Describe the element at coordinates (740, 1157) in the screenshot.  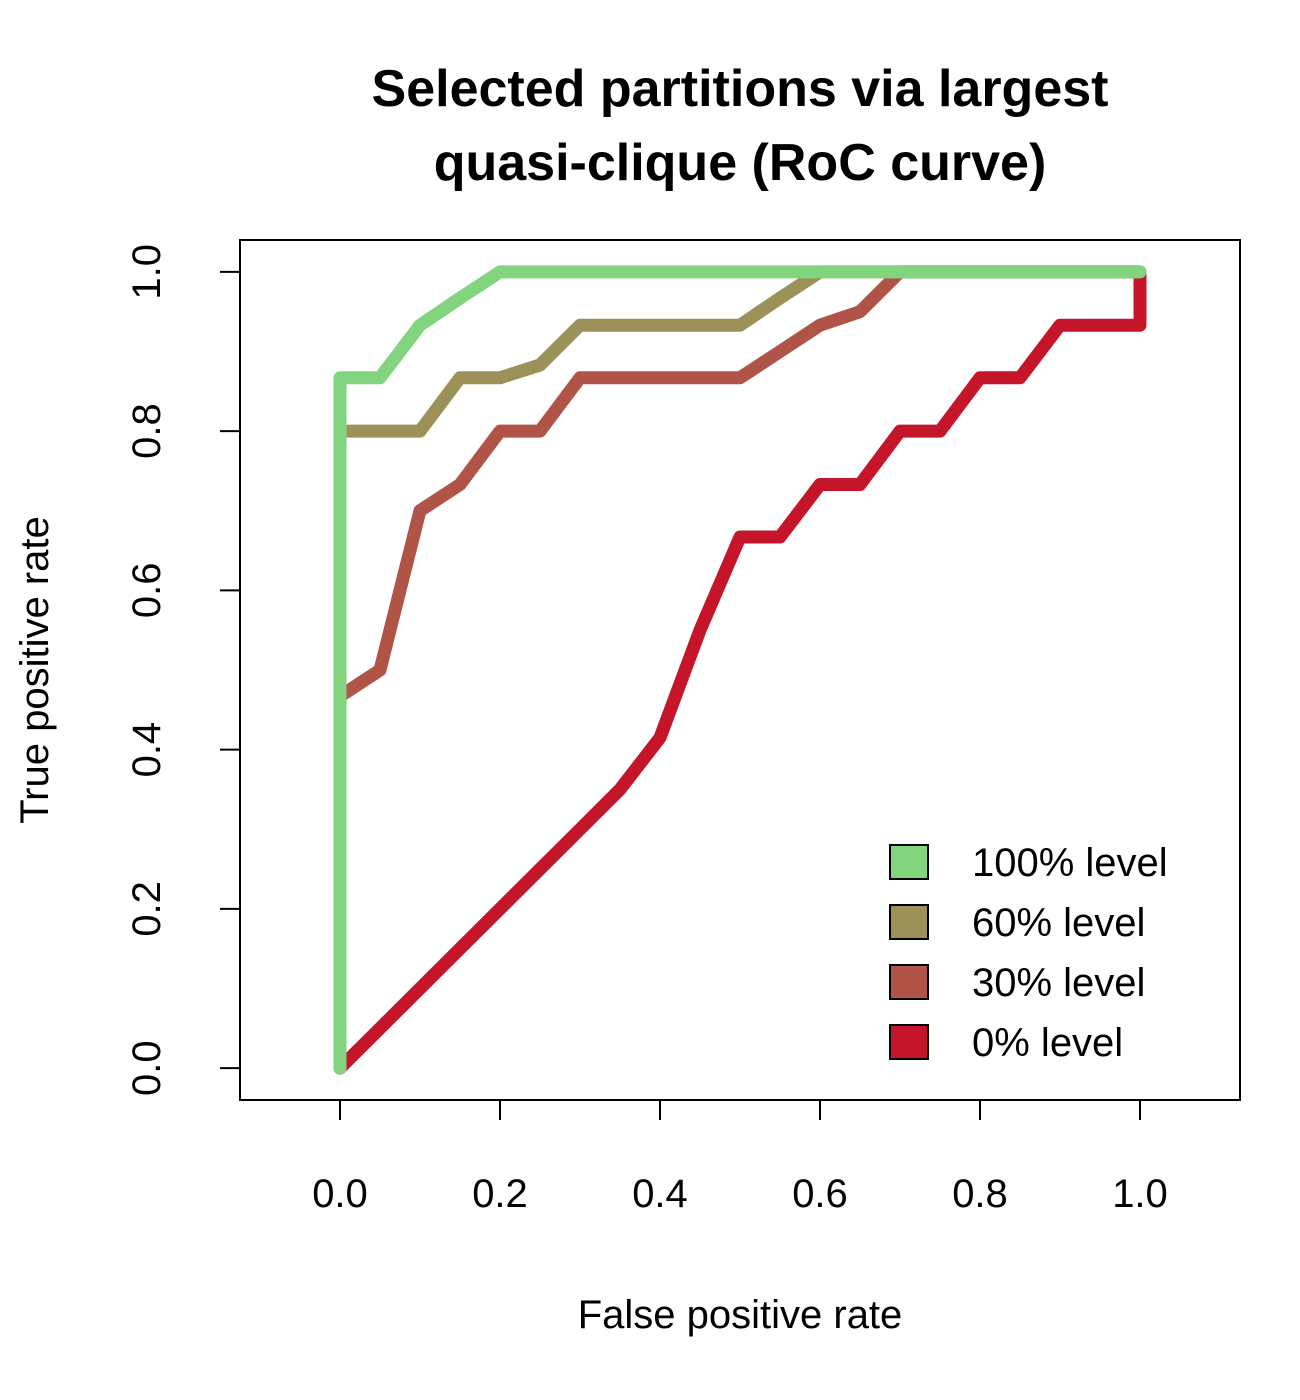
I see `x-axis: 0.0 0.2 0.4 0.6 0.8 1.0` at that location.